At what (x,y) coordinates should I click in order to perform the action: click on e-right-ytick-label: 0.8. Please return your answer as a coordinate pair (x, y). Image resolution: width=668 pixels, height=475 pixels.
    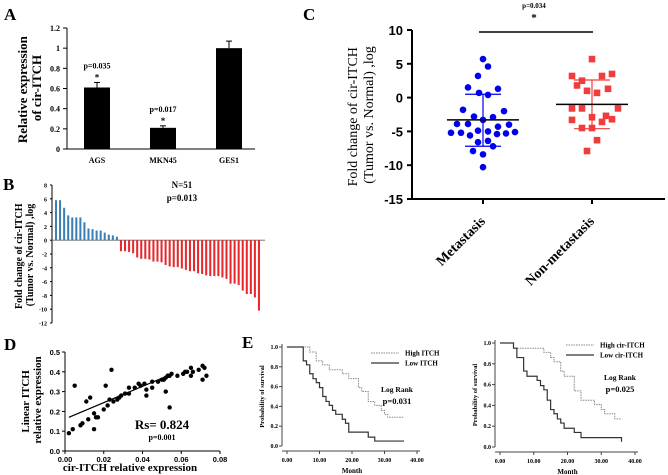
    Looking at the image, I should click on (488, 365).